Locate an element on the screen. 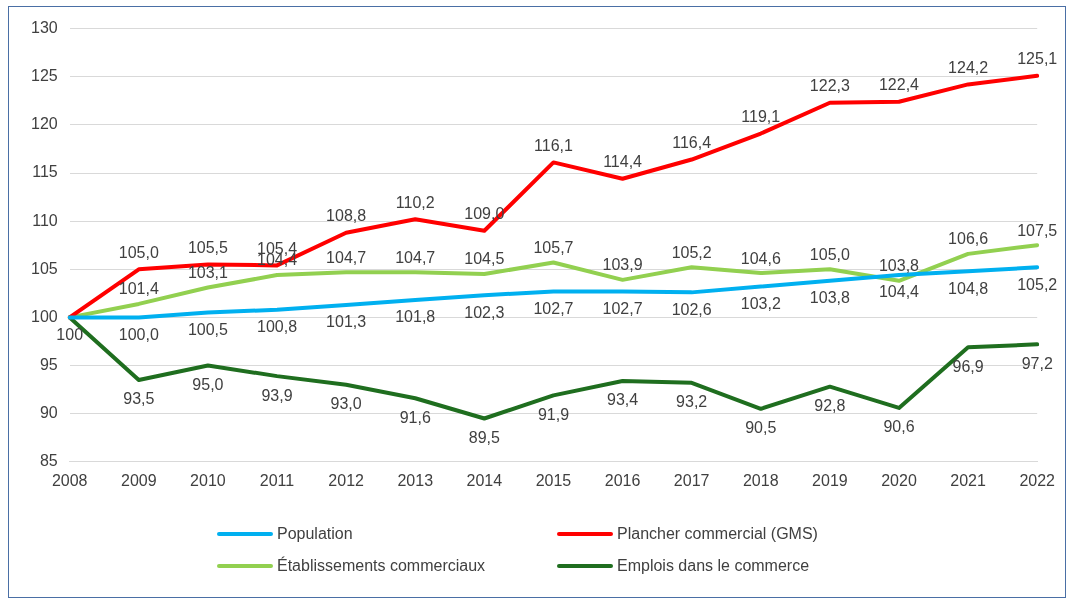 The image size is (1076, 602). data-label: 114,4 is located at coordinates (623, 162).